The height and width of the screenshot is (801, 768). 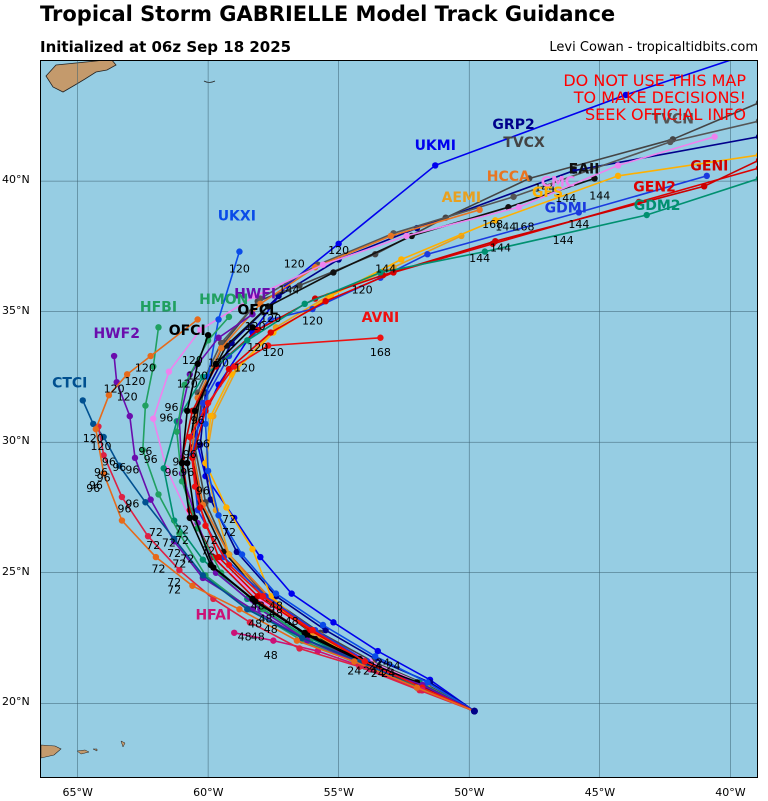 What do you see at coordinates (388, 673) in the screenshot?
I see `forecast-hour-label: 24` at bounding box center [388, 673].